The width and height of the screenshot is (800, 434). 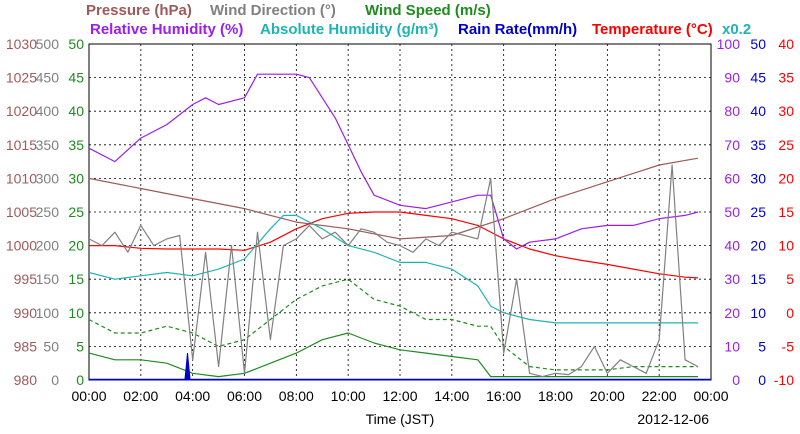 I want to click on date-label: 2012-12-06, so click(x=673, y=419).